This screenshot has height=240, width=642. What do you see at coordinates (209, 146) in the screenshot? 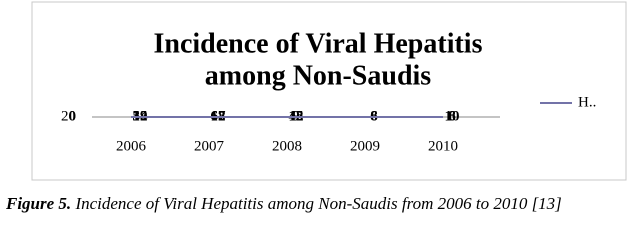
I see `x-tick-label: 2007` at bounding box center [209, 146].